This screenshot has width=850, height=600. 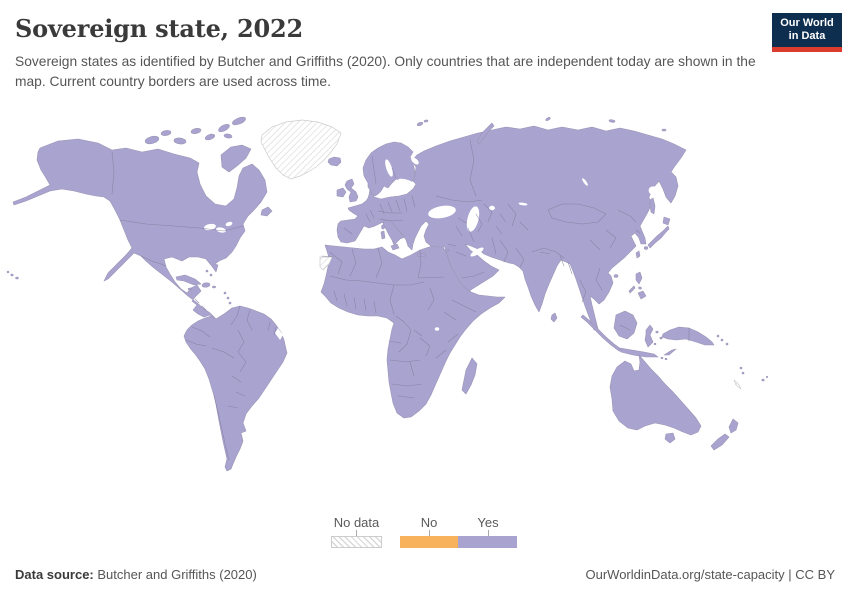 I want to click on owid-logo-accent-bar, so click(x=807, y=49).